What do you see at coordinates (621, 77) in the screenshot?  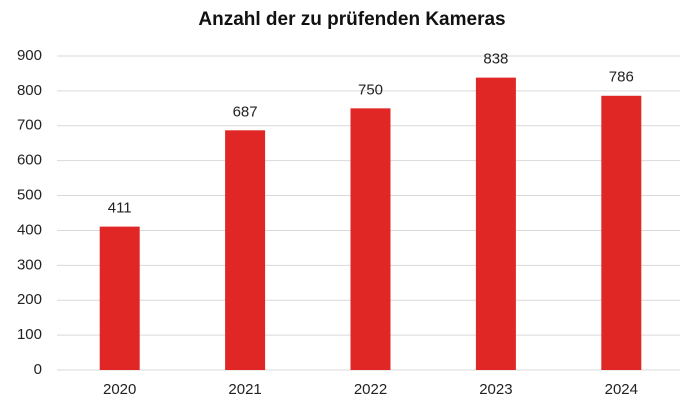 I see `data-label: 786` at bounding box center [621, 77].